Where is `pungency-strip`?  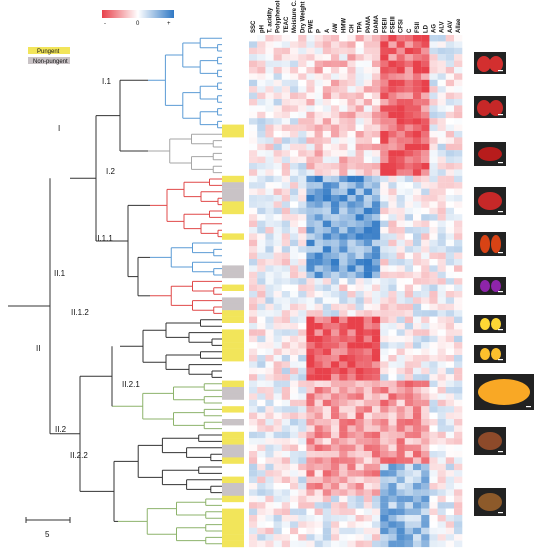 pungency-strip is located at coordinates (233, 291).